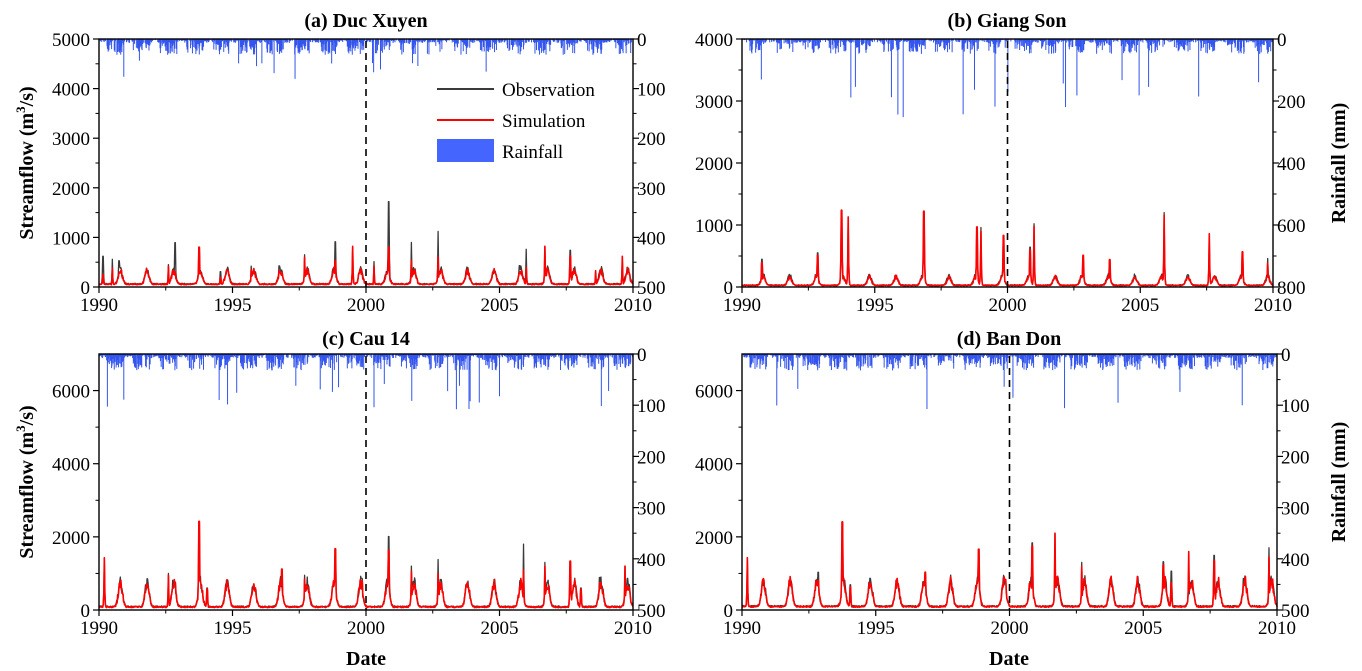  Describe the element at coordinates (1291, 102) in the screenshot. I see `panel-b-y2tick-label: 200` at that location.